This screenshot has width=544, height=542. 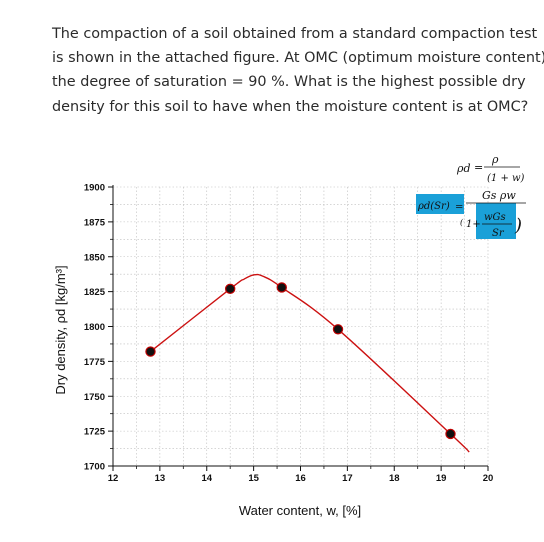 What do you see at coordinates (206, 478) in the screenshot?
I see `x-tick-label: 14` at bounding box center [206, 478].